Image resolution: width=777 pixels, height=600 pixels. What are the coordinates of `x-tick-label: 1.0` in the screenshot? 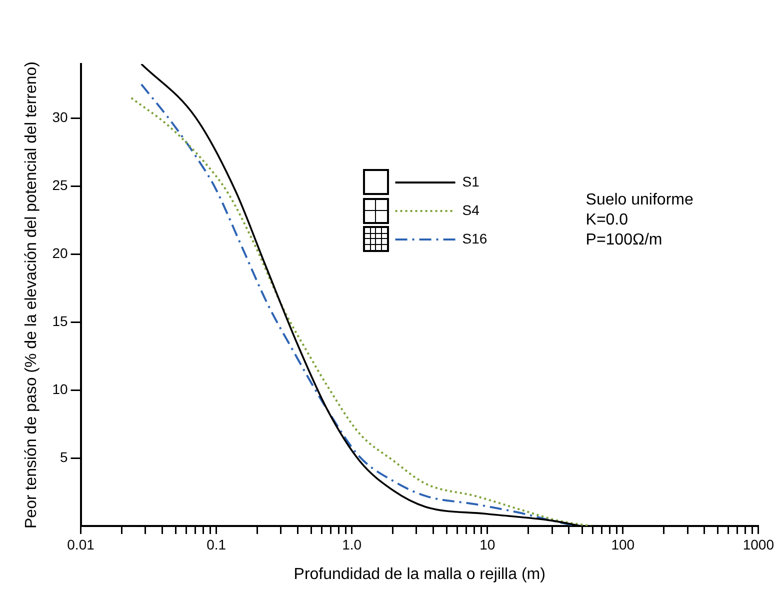 It's located at (352, 544).